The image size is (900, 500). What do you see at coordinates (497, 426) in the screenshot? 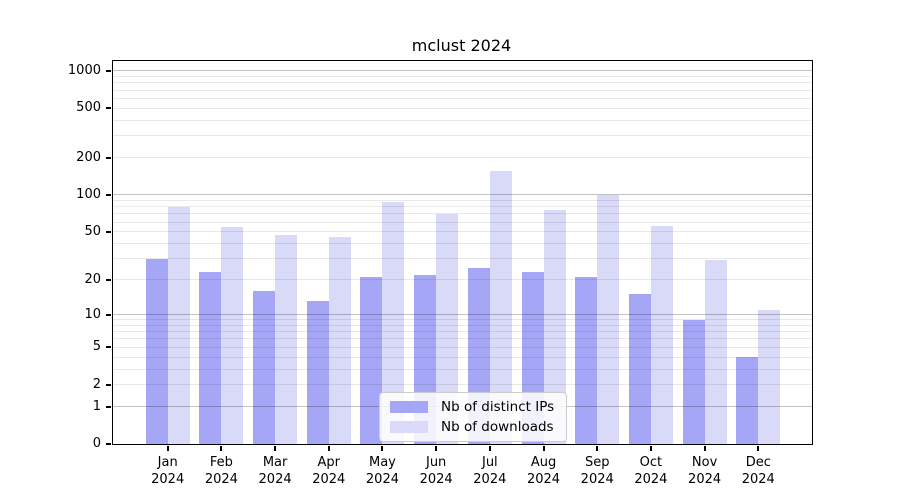
I see `legend-label-downloads: Nb of downloads` at bounding box center [497, 426].